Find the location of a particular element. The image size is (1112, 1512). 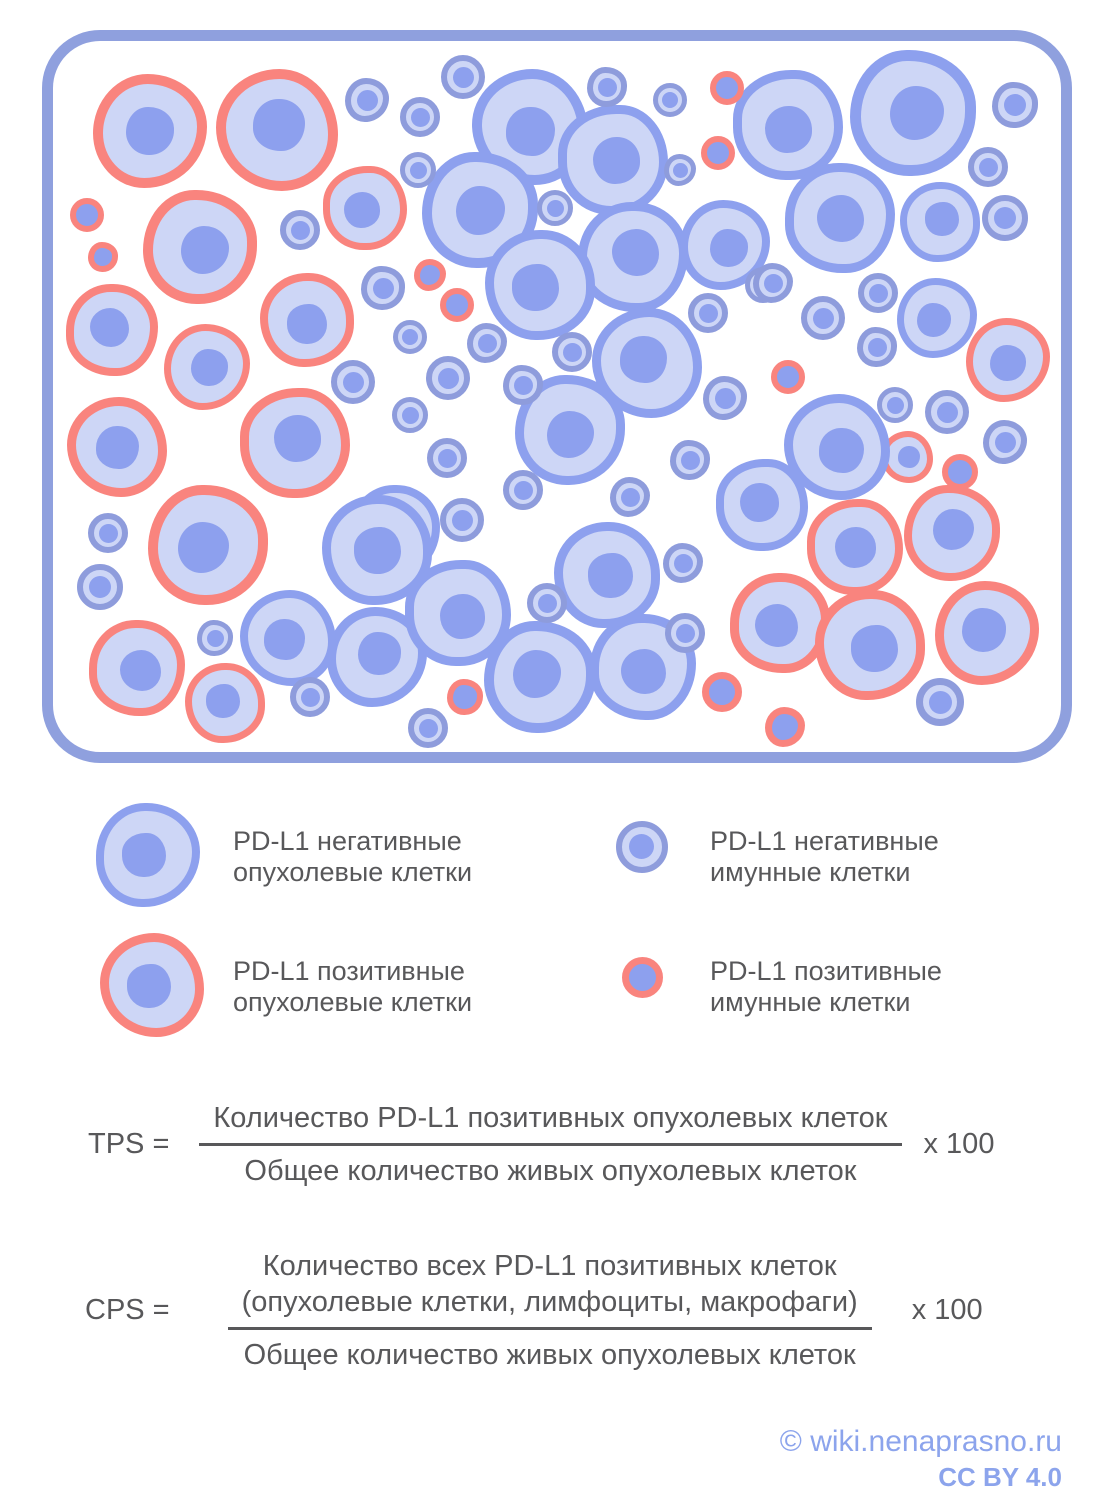

legend-label-line: PD-L1 негативные is located at coordinates (824, 841).